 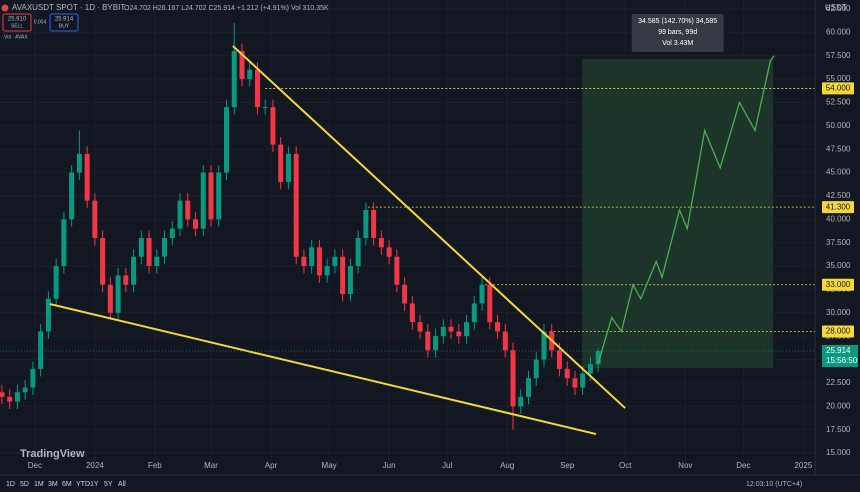 What do you see at coordinates (53, 484) in the screenshot?
I see `range-button: 3M` at bounding box center [53, 484].